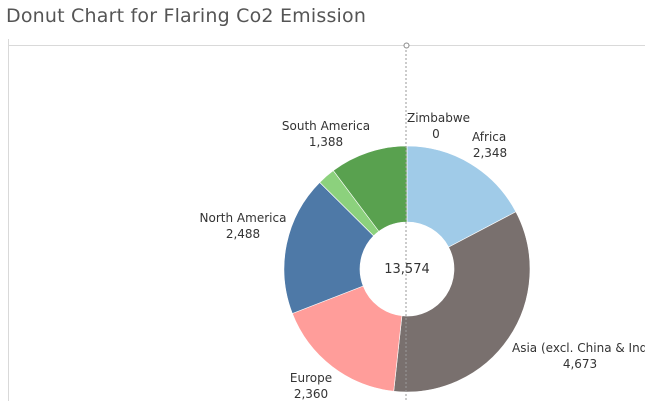 The height and width of the screenshot is (401, 645). I want to click on slice-value-label: 0, so click(436, 134).